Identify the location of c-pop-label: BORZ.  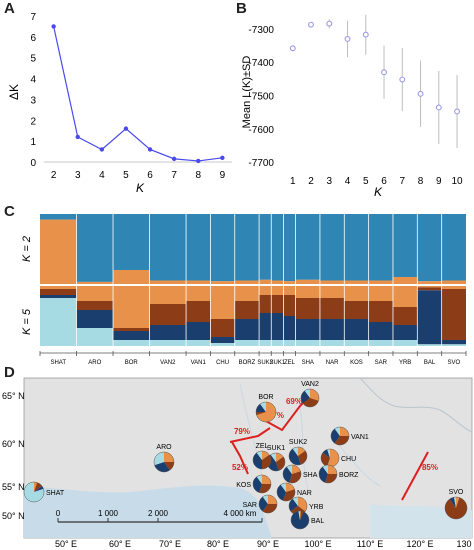
(247, 363).